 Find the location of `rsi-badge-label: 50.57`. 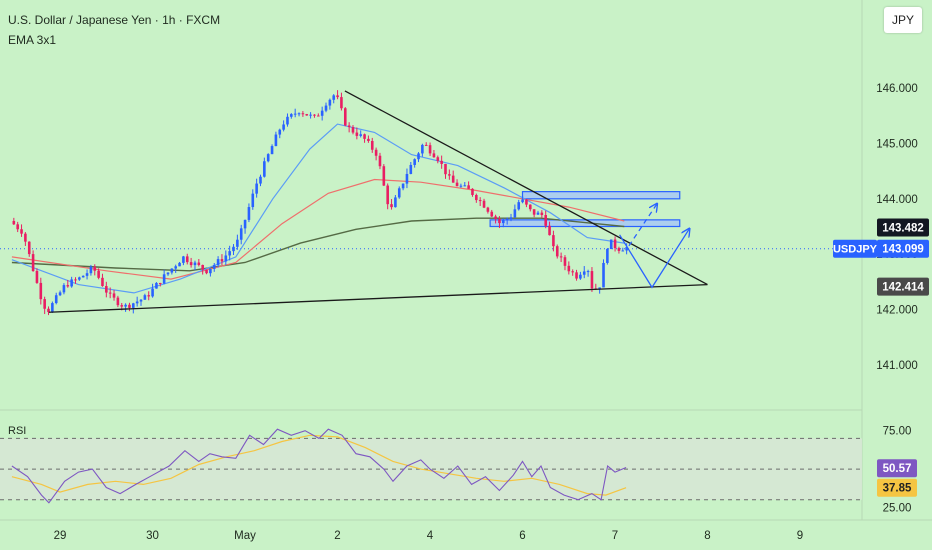

rsi-badge-label: 50.57 is located at coordinates (897, 469).